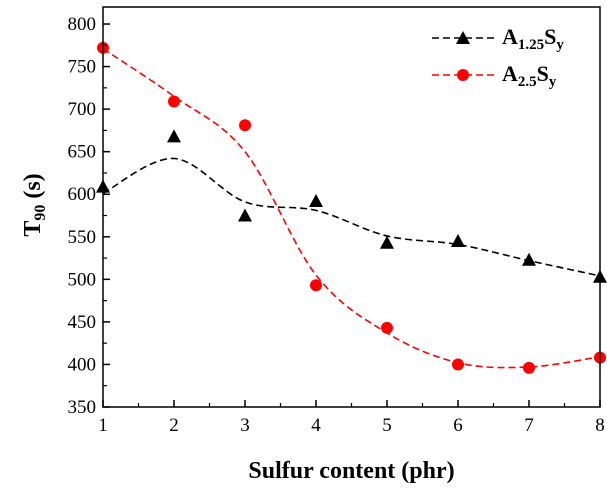 The width and height of the screenshot is (607, 488). Describe the element at coordinates (33, 229) in the screenshot. I see `y-axis-title-main: T` at that location.